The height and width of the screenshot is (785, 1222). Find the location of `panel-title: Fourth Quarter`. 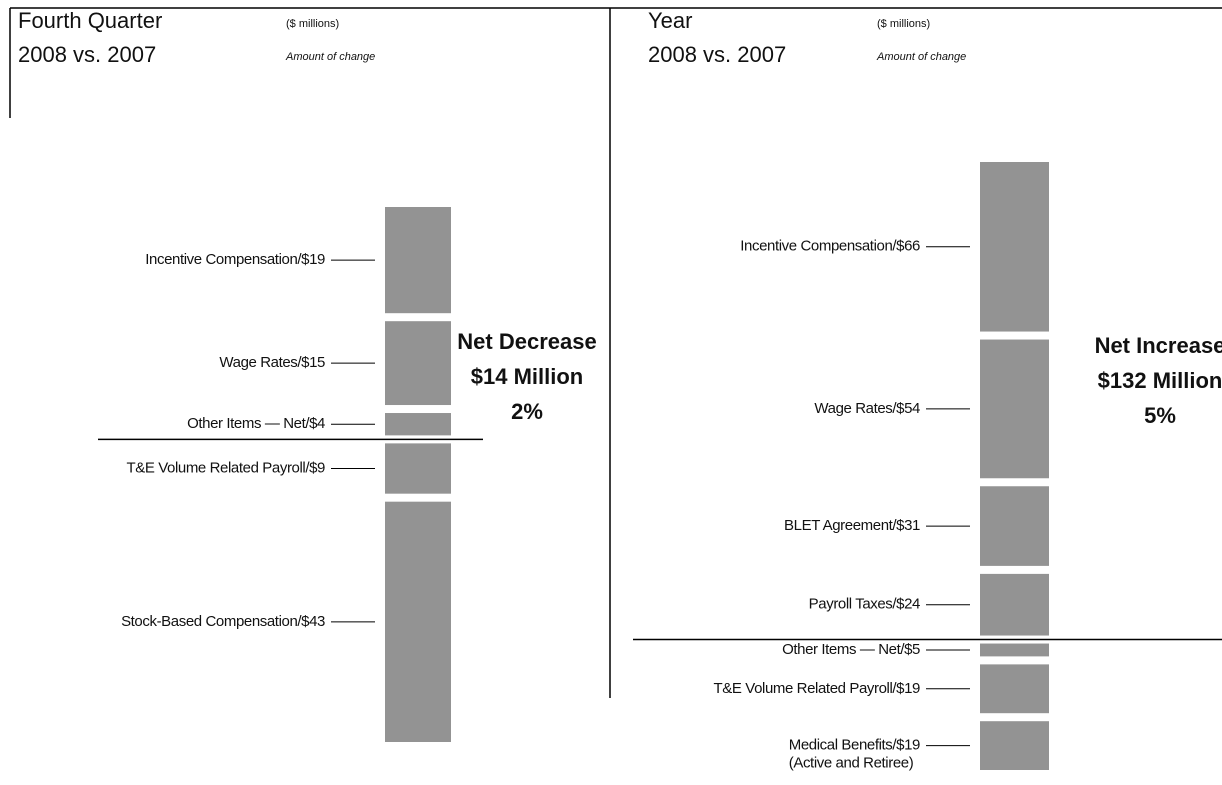

panel-title: Fourth Quarter is located at coordinates (90, 20).